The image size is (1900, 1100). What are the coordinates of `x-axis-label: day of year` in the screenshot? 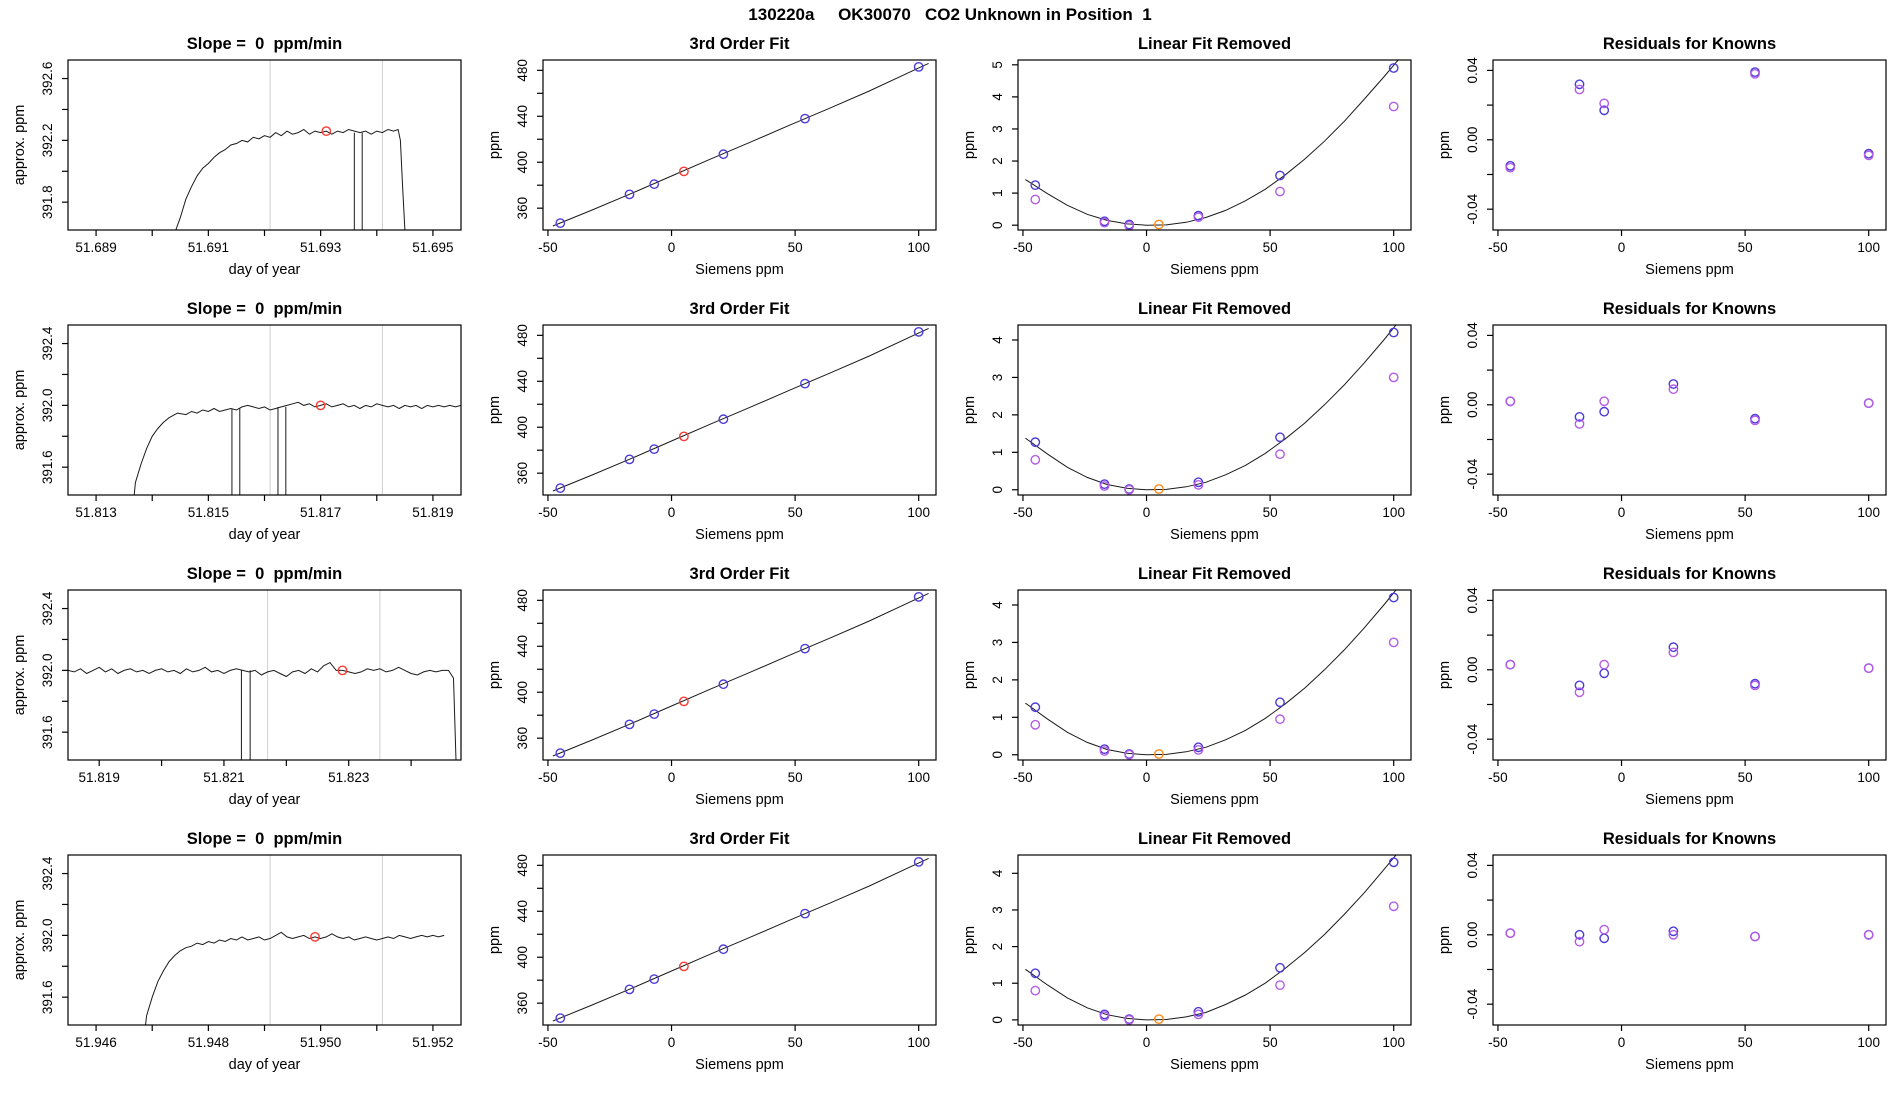 It's located at (265, 1065).